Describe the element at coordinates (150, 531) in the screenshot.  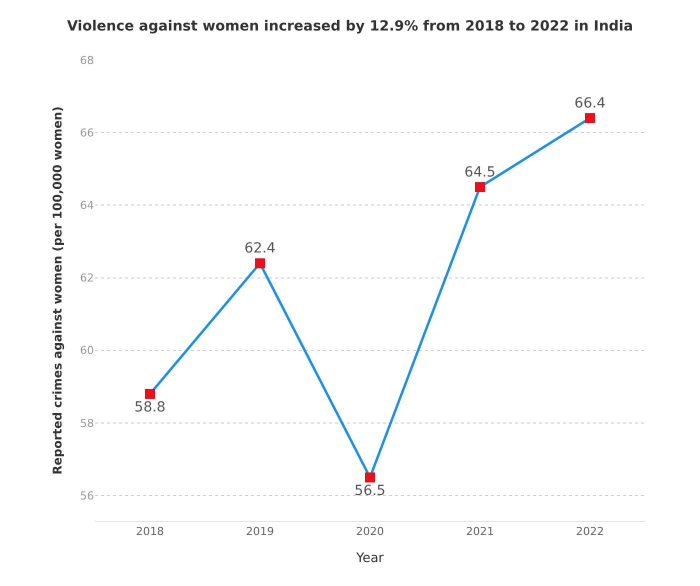
I see `x-tick-label: 2018` at that location.